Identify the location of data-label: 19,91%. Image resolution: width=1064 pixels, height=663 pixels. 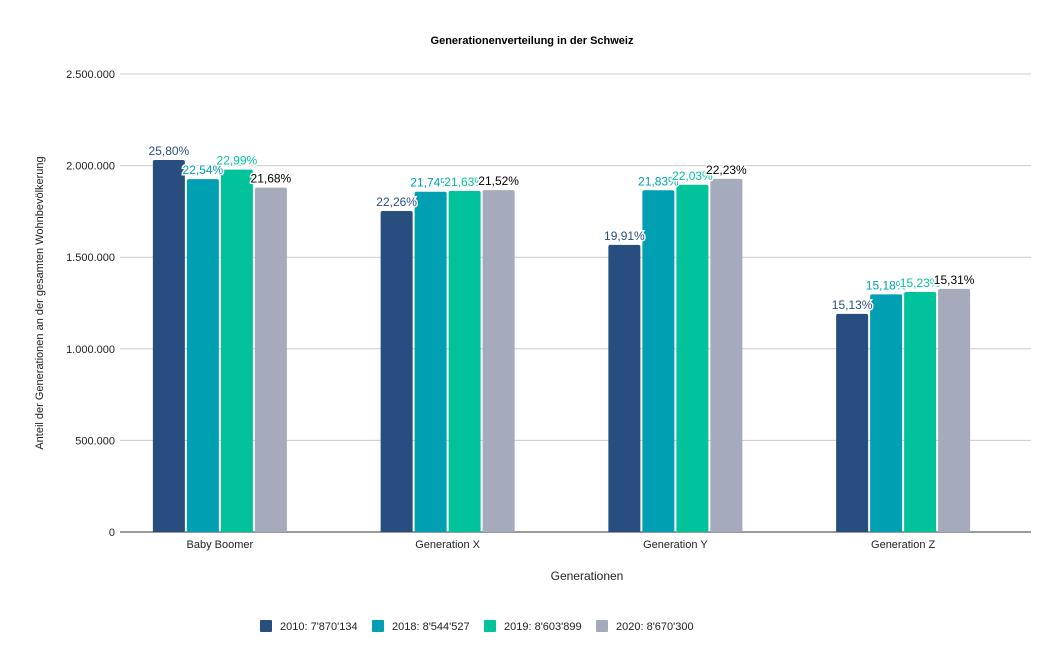
(624, 236).